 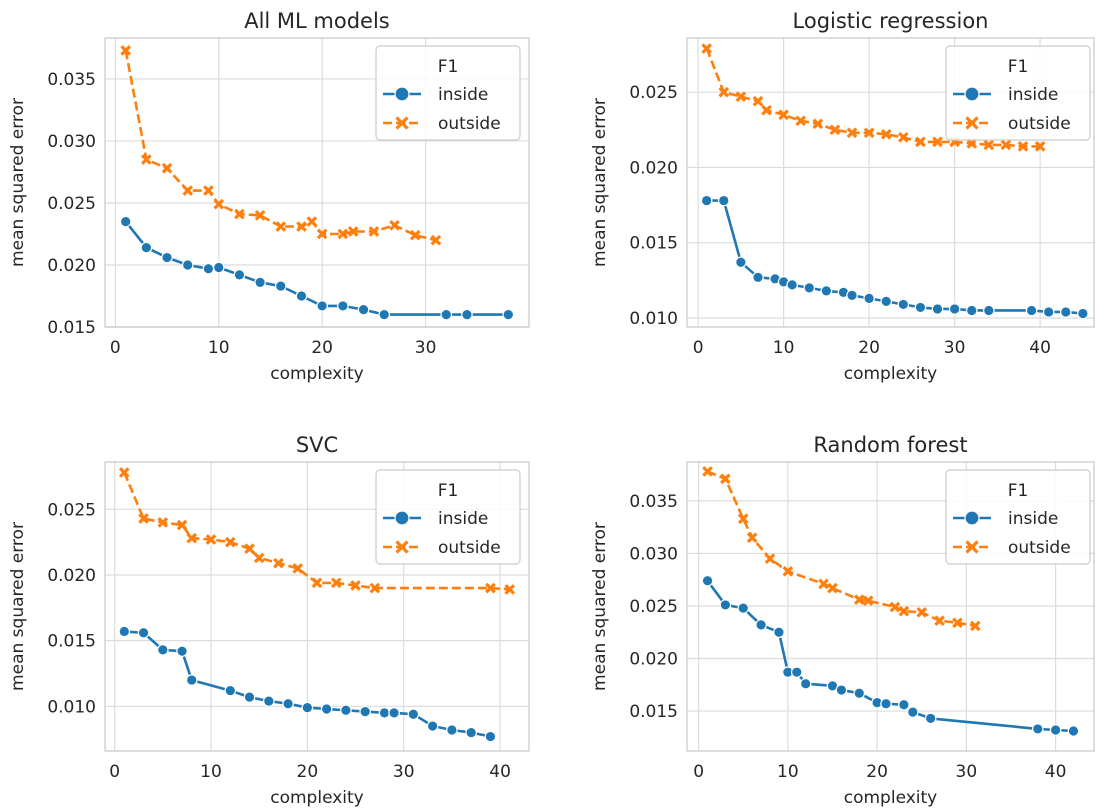 What do you see at coordinates (71, 642) in the screenshot?
I see `y-tick-label: 0.015` at bounding box center [71, 642].